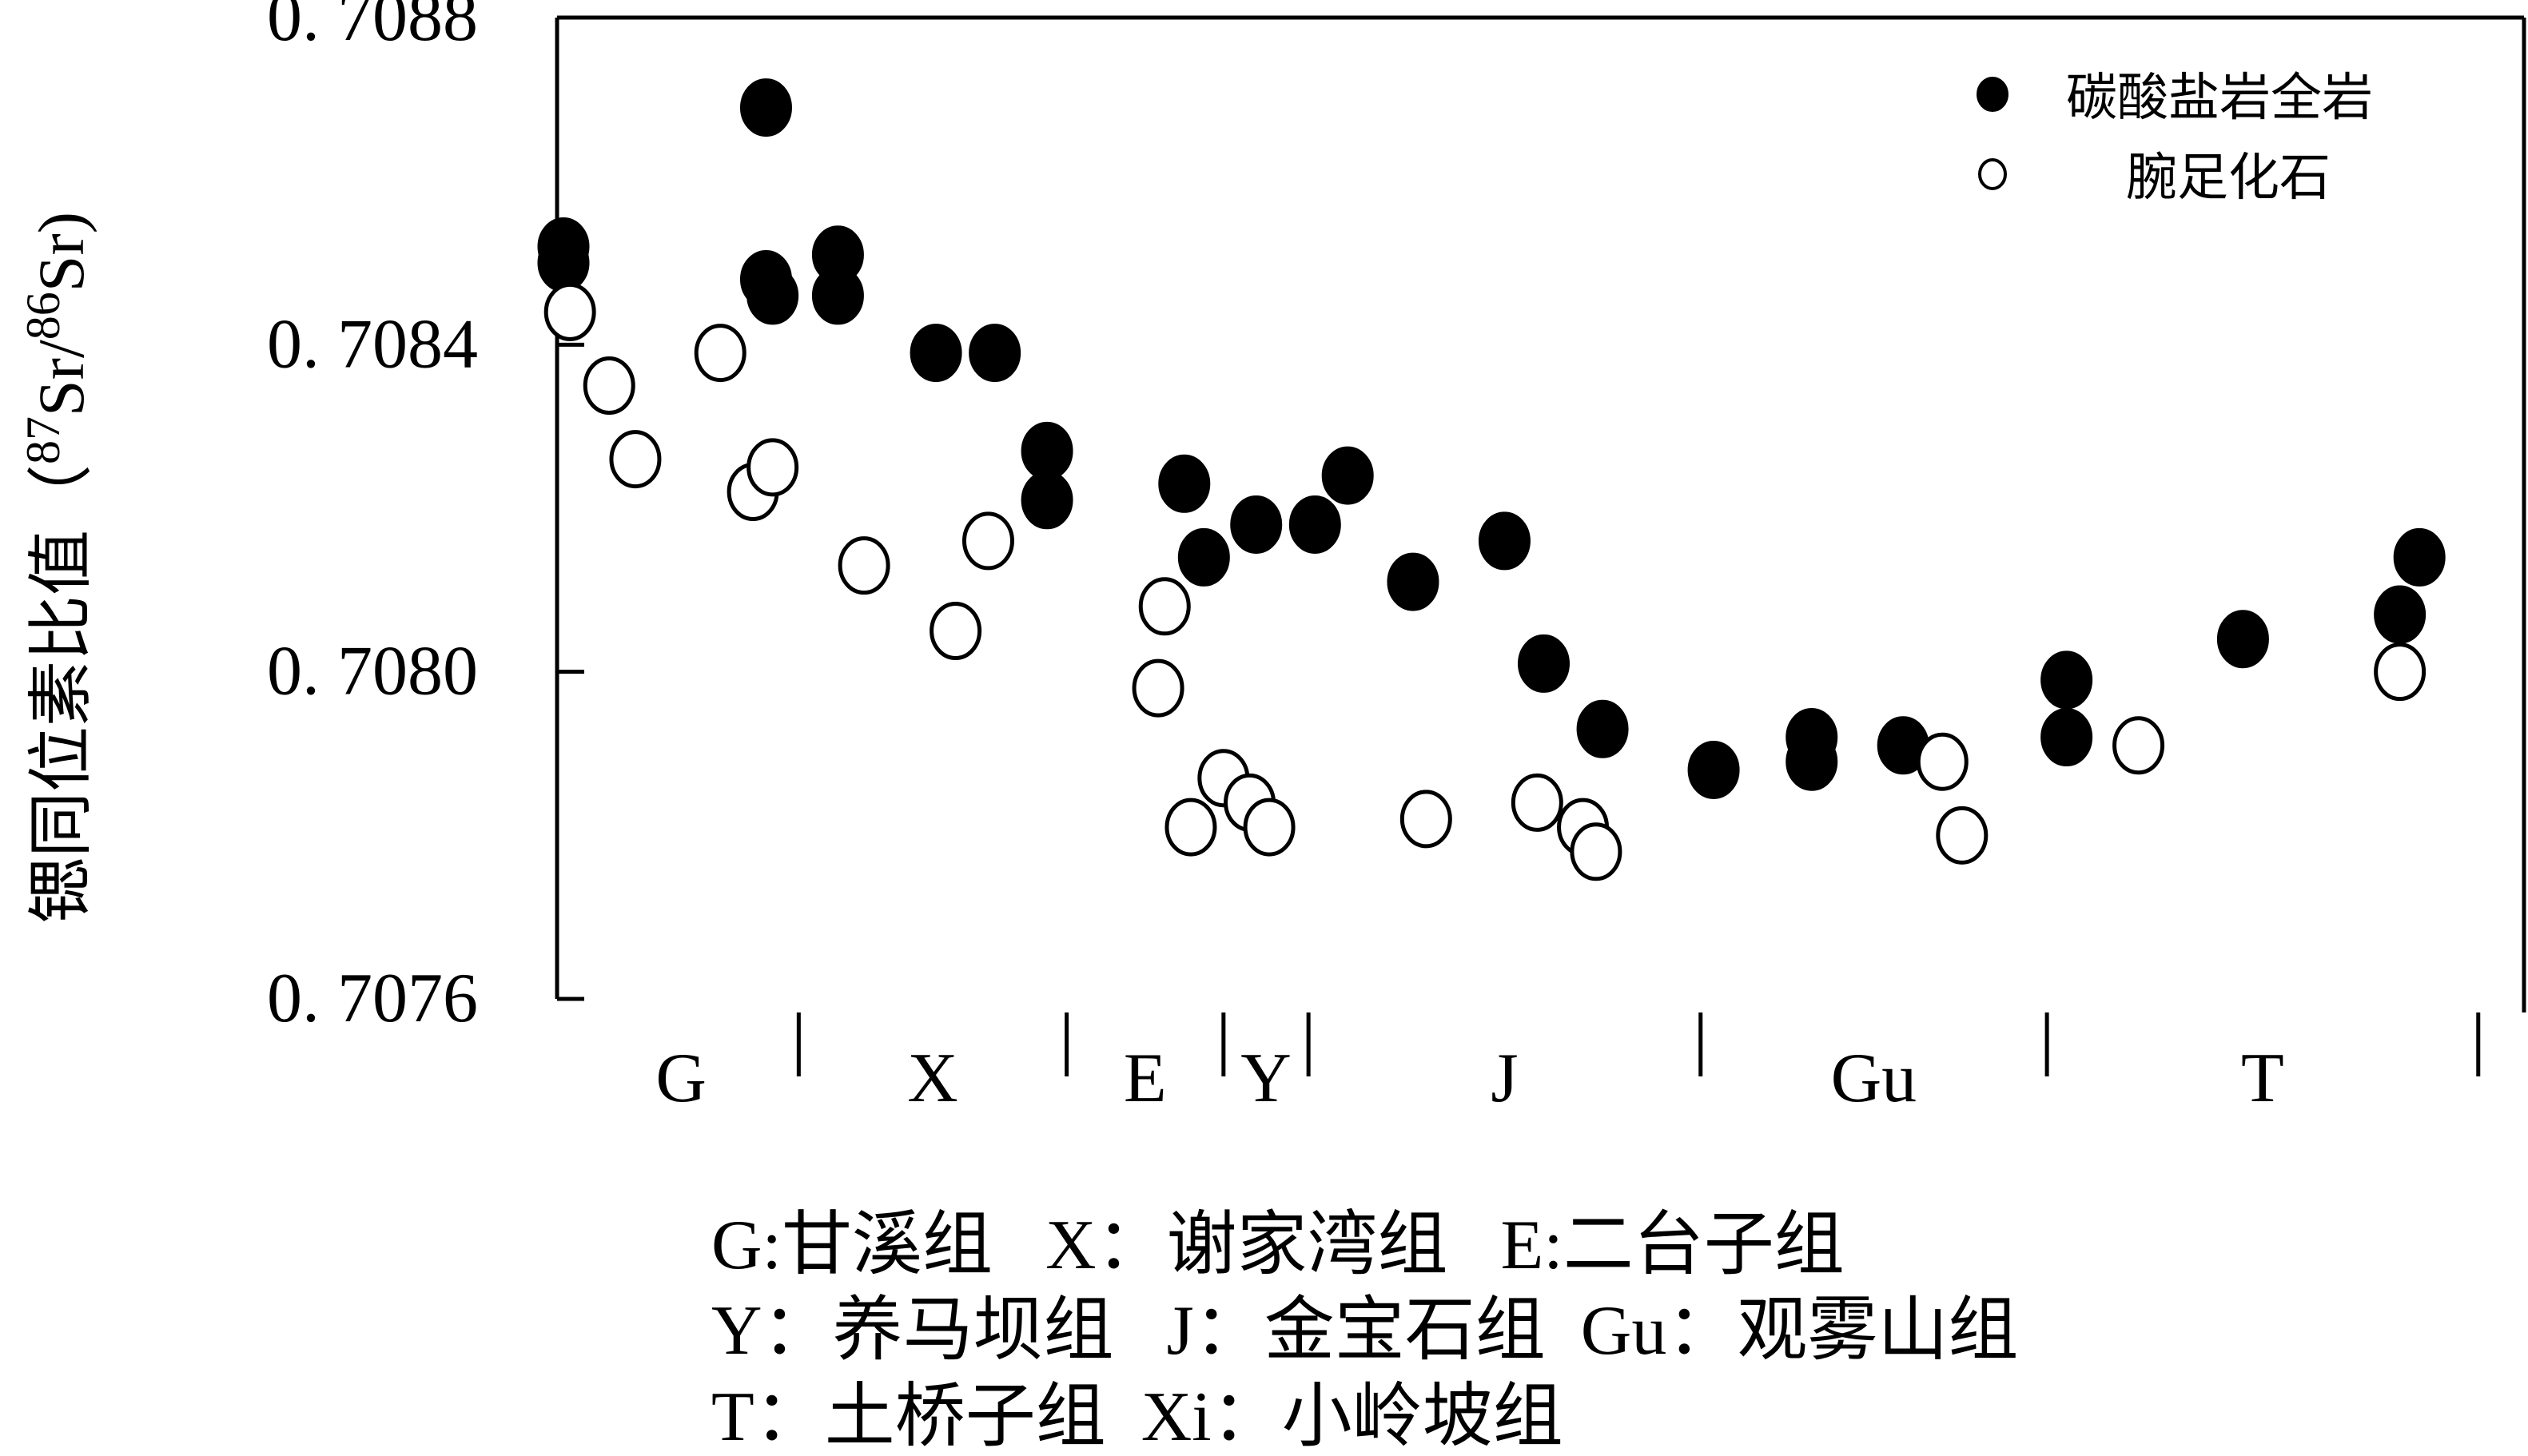 The height and width of the screenshot is (1456, 2528). Describe the element at coordinates (681, 1078) in the screenshot. I see `group-label: G` at that location.